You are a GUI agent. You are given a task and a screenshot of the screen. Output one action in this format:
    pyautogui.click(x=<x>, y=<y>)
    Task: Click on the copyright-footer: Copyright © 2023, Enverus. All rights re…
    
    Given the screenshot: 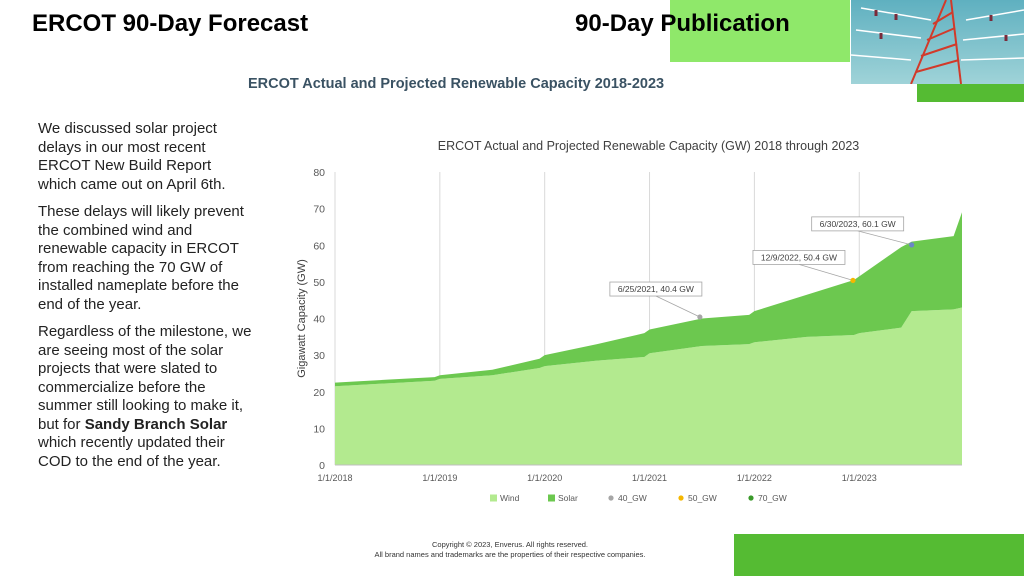 What is the action you would take?
    pyautogui.click(x=510, y=550)
    